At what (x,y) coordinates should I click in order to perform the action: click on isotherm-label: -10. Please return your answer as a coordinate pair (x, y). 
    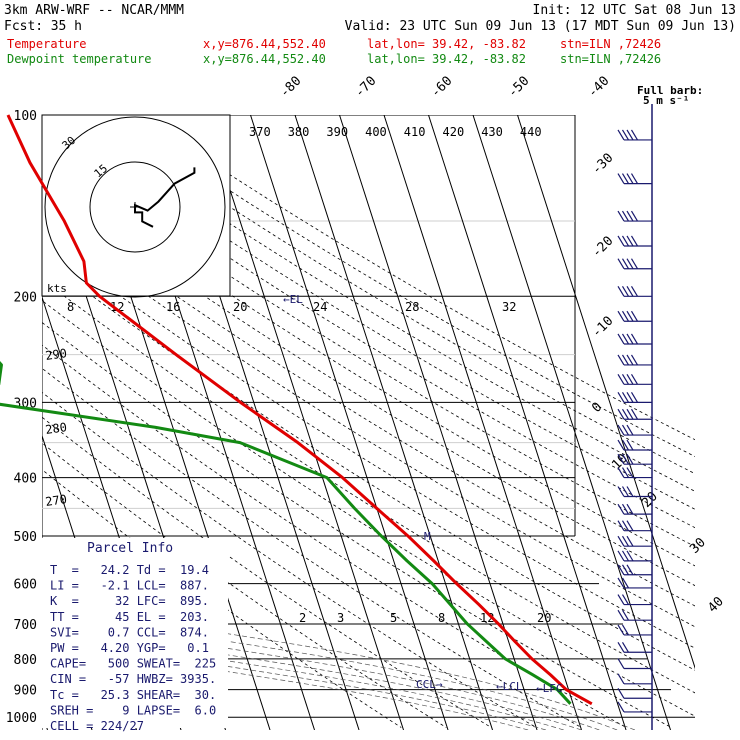
    Looking at the image, I should click on (602, 327).